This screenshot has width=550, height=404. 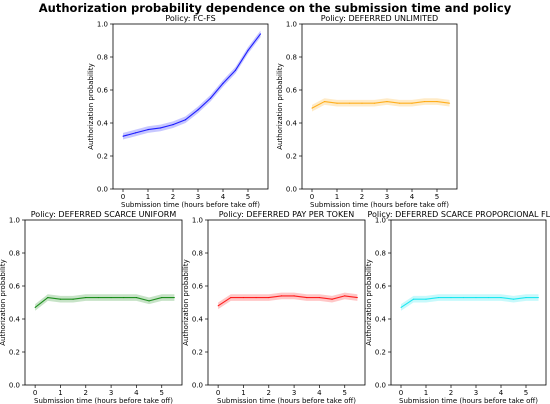 I want to click on chart-title: Policy: DEFERRED PAY PER TOKEN, so click(x=286, y=214).